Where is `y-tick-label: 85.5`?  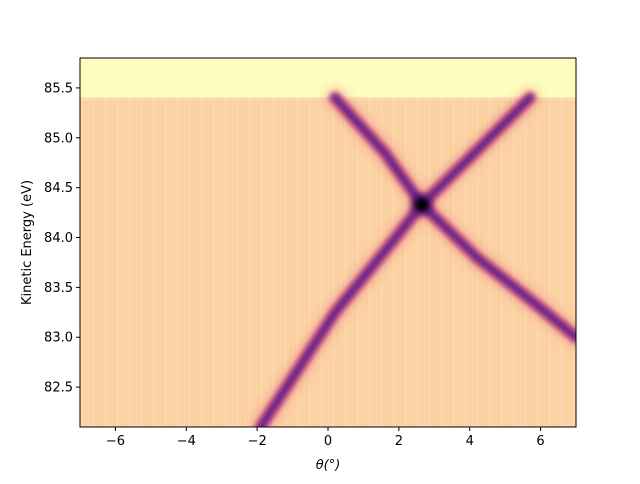
y-tick-label: 85.5 is located at coordinates (58, 88).